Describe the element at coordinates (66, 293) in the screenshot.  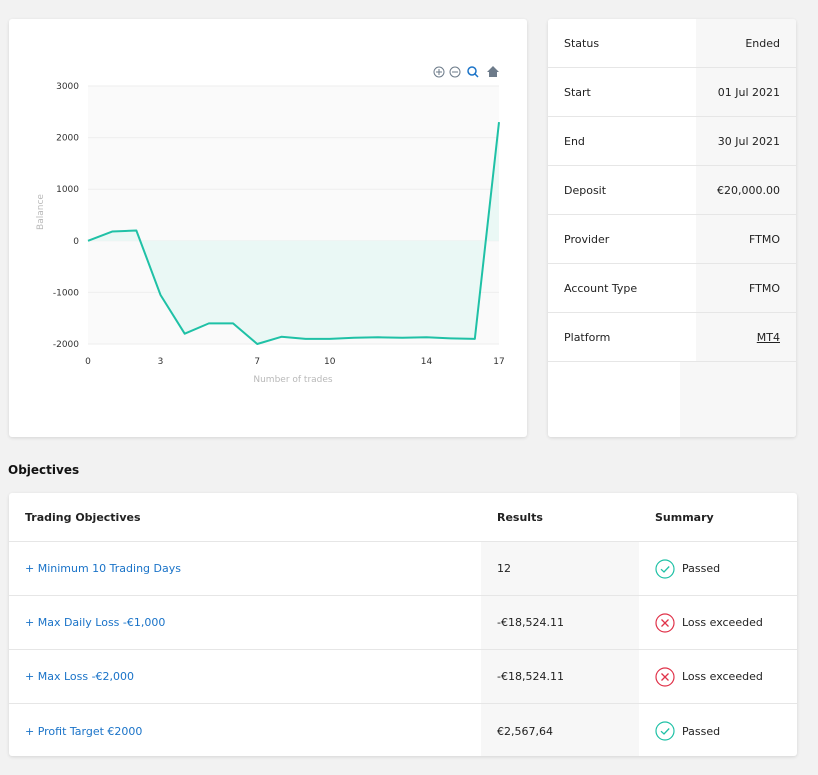
I see `y-tick-label: -1000` at that location.